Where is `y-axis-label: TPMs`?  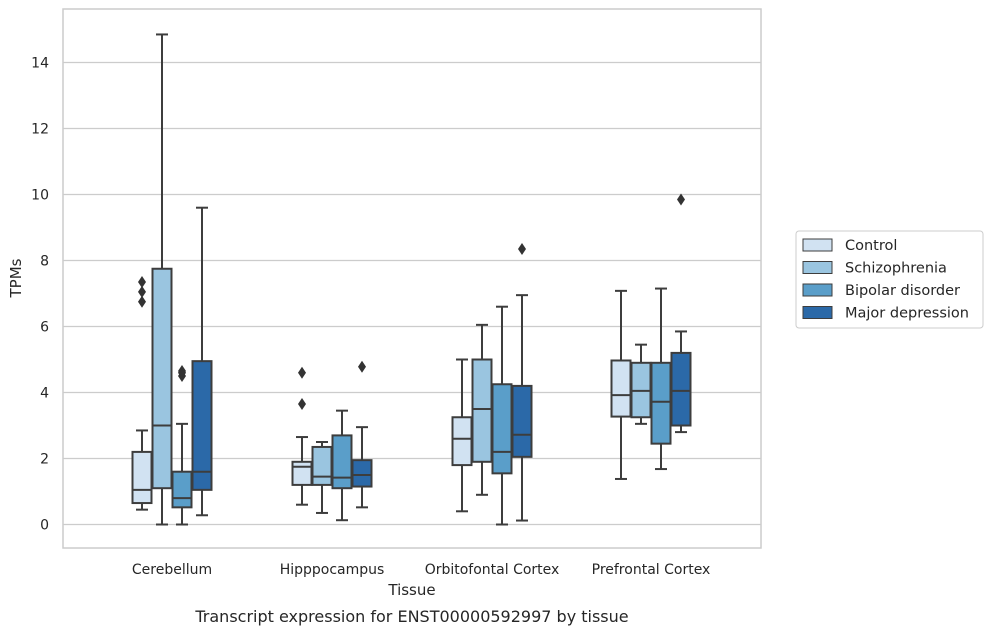 y-axis-label: TPMs is located at coordinates (16, 278).